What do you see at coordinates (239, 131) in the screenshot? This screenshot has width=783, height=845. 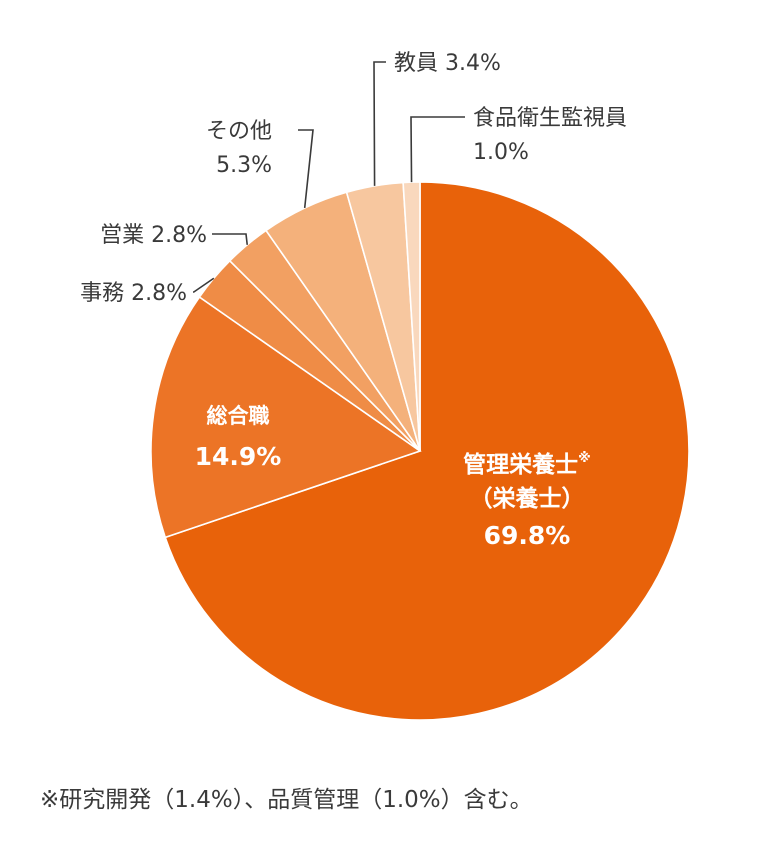 I see `slice-label-4: その他` at bounding box center [239, 131].